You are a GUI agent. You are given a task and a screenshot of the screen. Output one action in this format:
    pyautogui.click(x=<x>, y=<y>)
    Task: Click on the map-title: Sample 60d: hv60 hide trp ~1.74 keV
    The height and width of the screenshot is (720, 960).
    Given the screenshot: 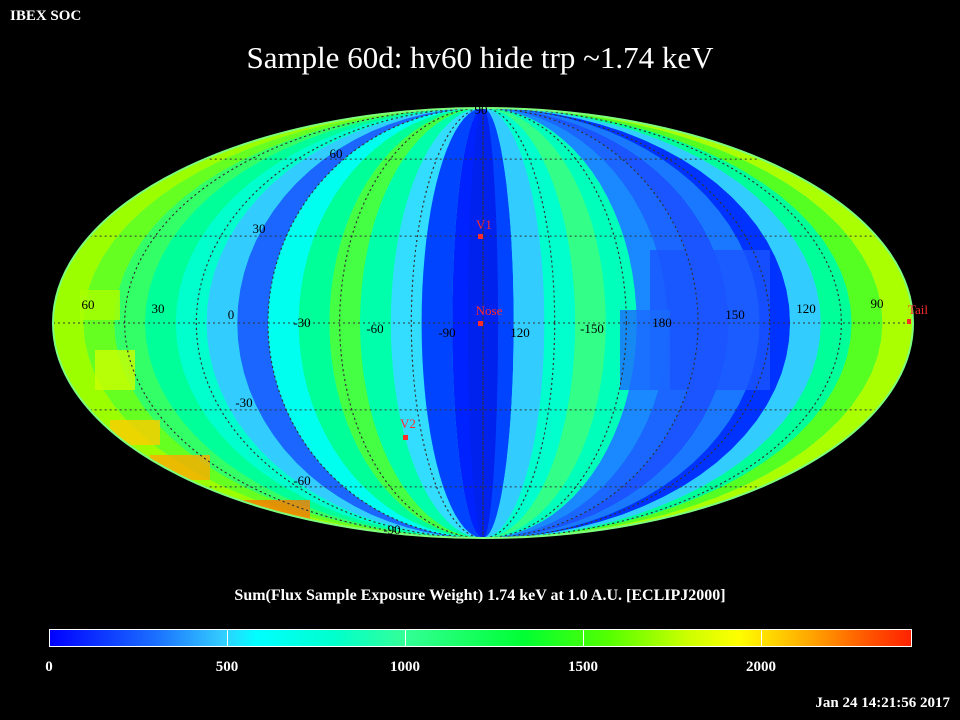 What is the action you would take?
    pyautogui.click(x=480, y=57)
    